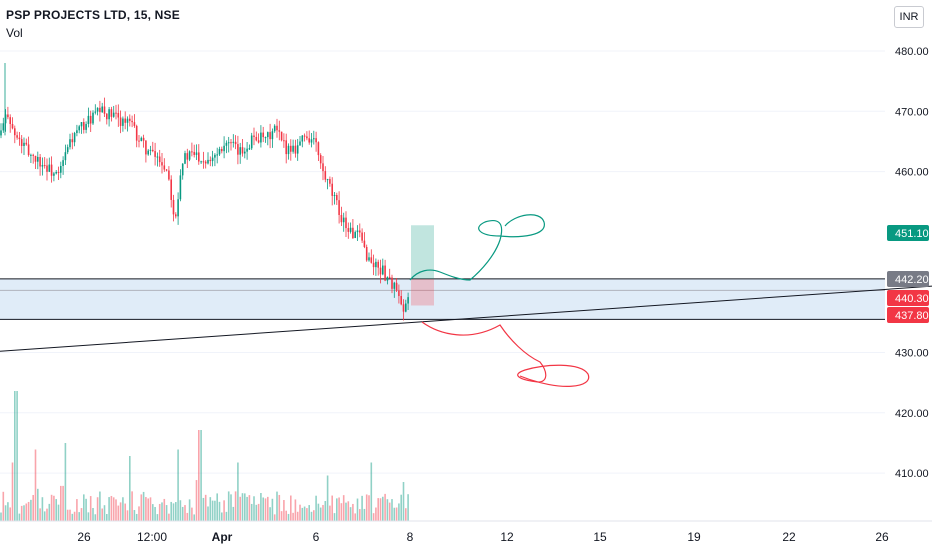  What do you see at coordinates (507, 537) in the screenshot?
I see `x-tick-label: 12` at bounding box center [507, 537].